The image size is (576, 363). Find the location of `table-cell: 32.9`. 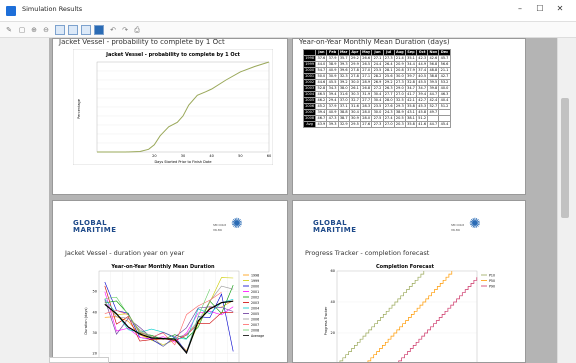

table-cell: 32.9 is located at coordinates (343, 124).